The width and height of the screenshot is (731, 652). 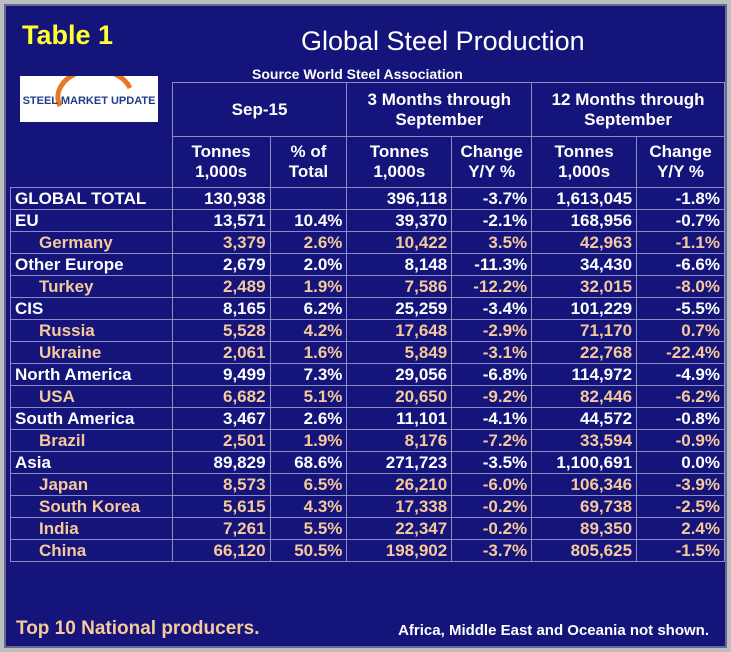 What do you see at coordinates (91, 528) in the screenshot?
I see `row-name: India` at bounding box center [91, 528].